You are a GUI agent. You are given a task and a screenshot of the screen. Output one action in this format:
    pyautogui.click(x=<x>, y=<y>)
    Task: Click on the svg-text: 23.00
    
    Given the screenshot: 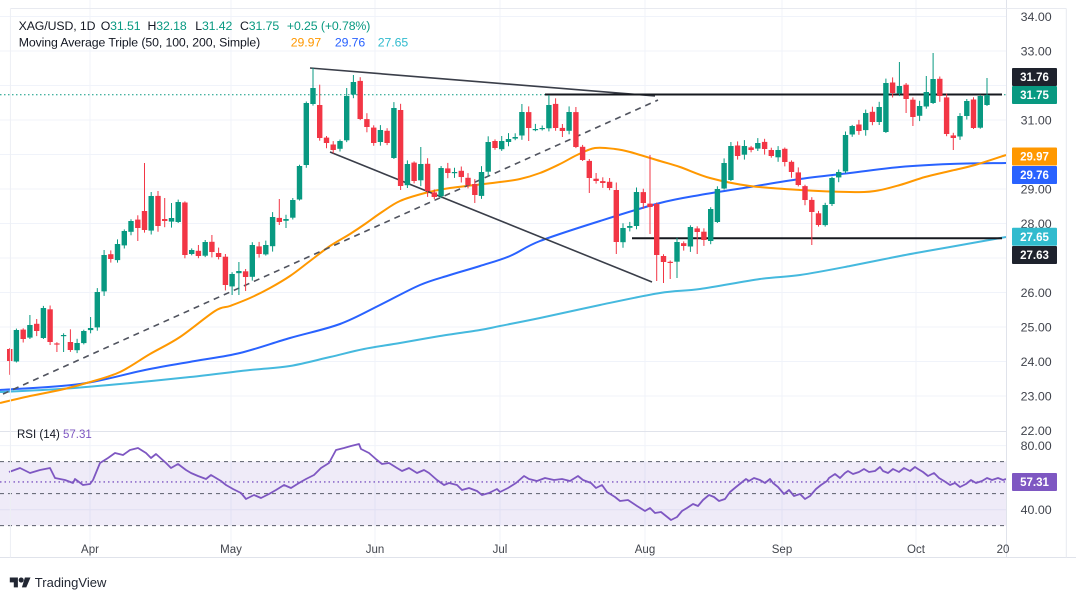 What is the action you would take?
    pyautogui.click(x=1036, y=396)
    